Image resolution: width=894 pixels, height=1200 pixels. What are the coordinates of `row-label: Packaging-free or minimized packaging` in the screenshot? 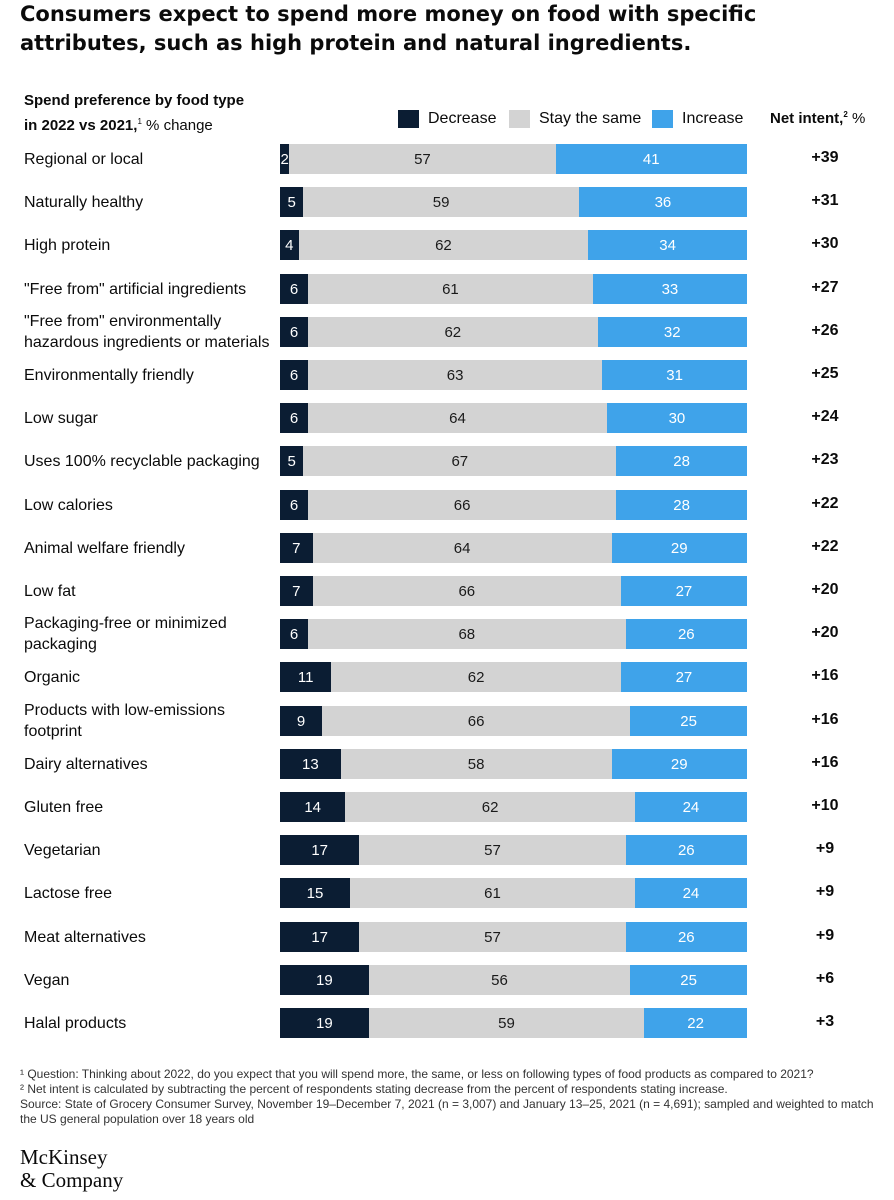 It's located at (125, 634).